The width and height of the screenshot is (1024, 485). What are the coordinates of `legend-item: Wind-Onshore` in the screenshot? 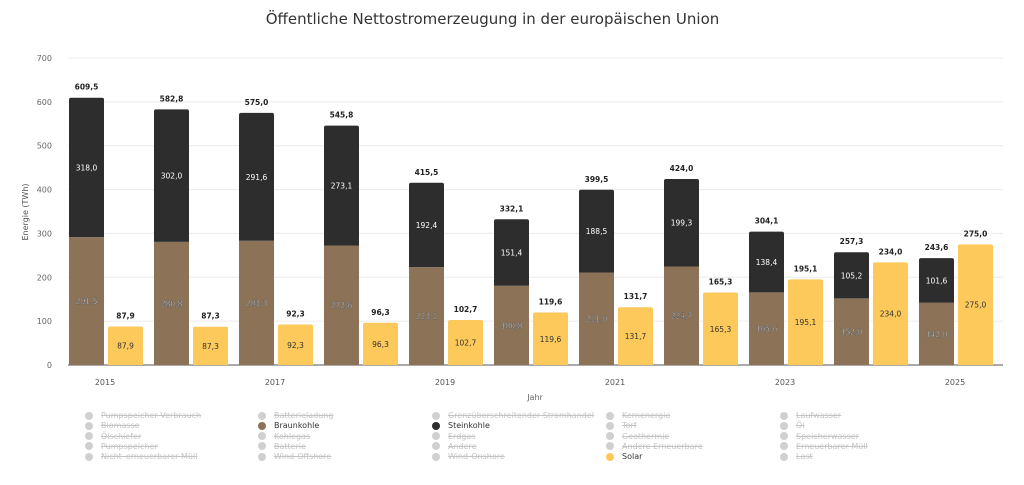 It's located at (468, 456).